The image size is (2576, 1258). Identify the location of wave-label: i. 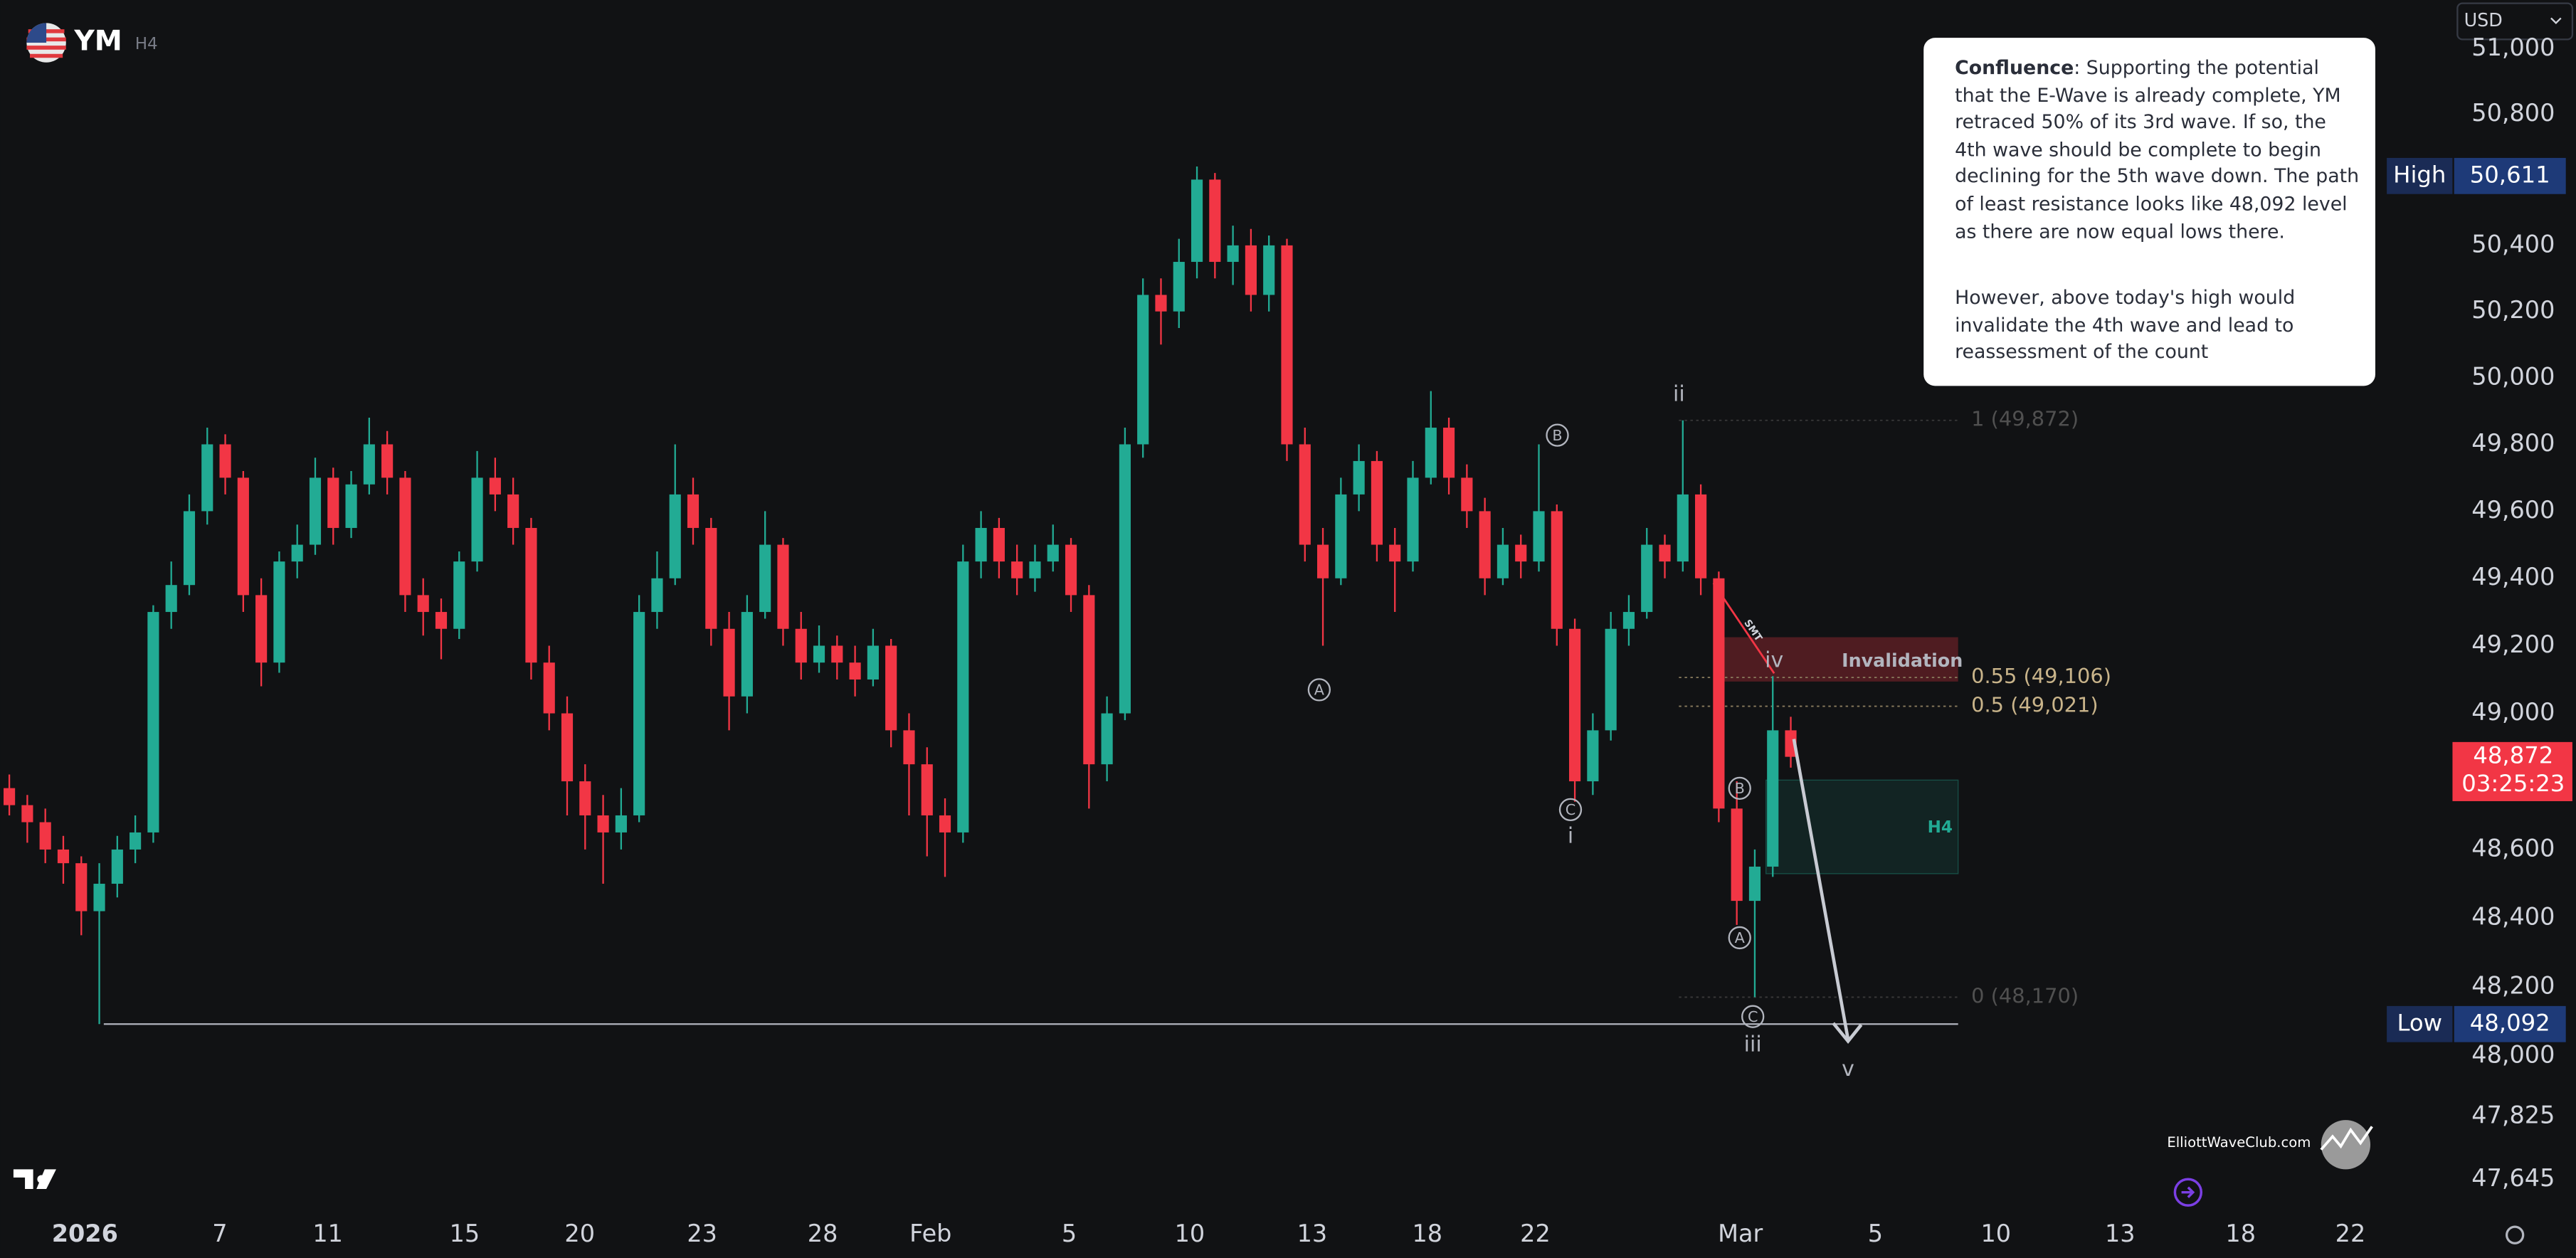
(1571, 835).